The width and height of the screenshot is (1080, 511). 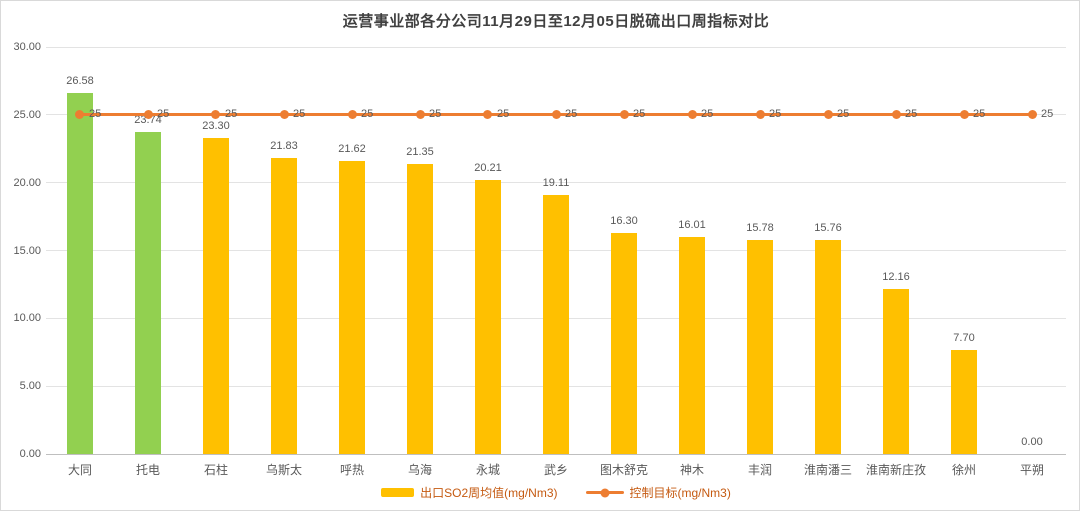 What do you see at coordinates (1031, 470) in the screenshot?
I see `x-category-label: 平朔` at bounding box center [1031, 470].